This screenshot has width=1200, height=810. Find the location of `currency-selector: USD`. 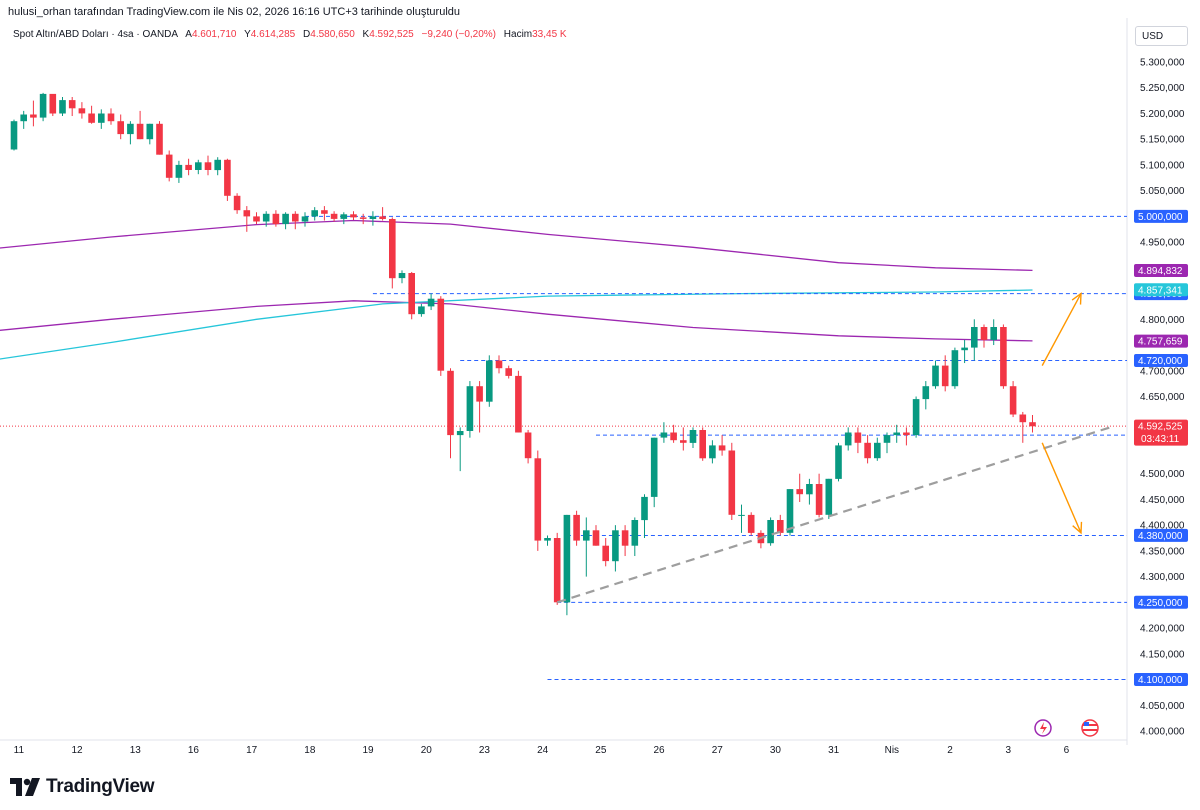

currency-selector: USD is located at coordinates (1161, 36).